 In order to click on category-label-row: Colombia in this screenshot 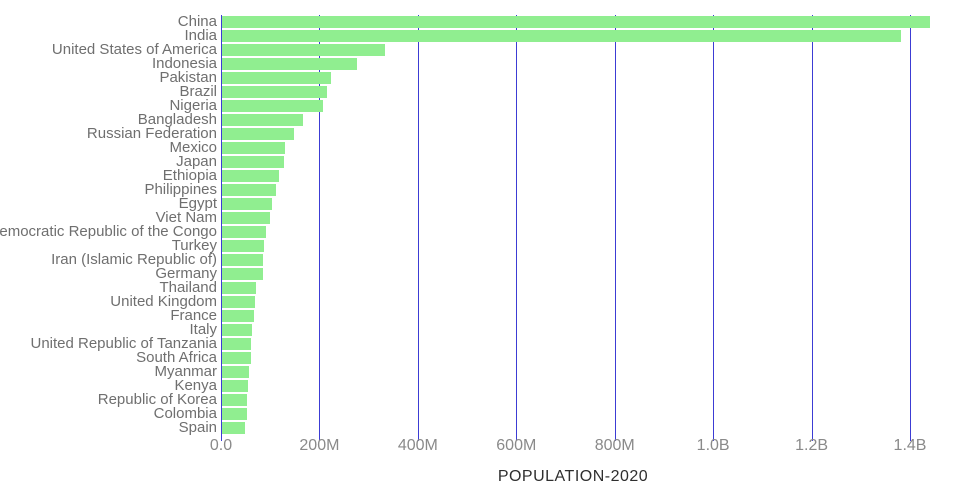, I will do `click(108, 414)`.